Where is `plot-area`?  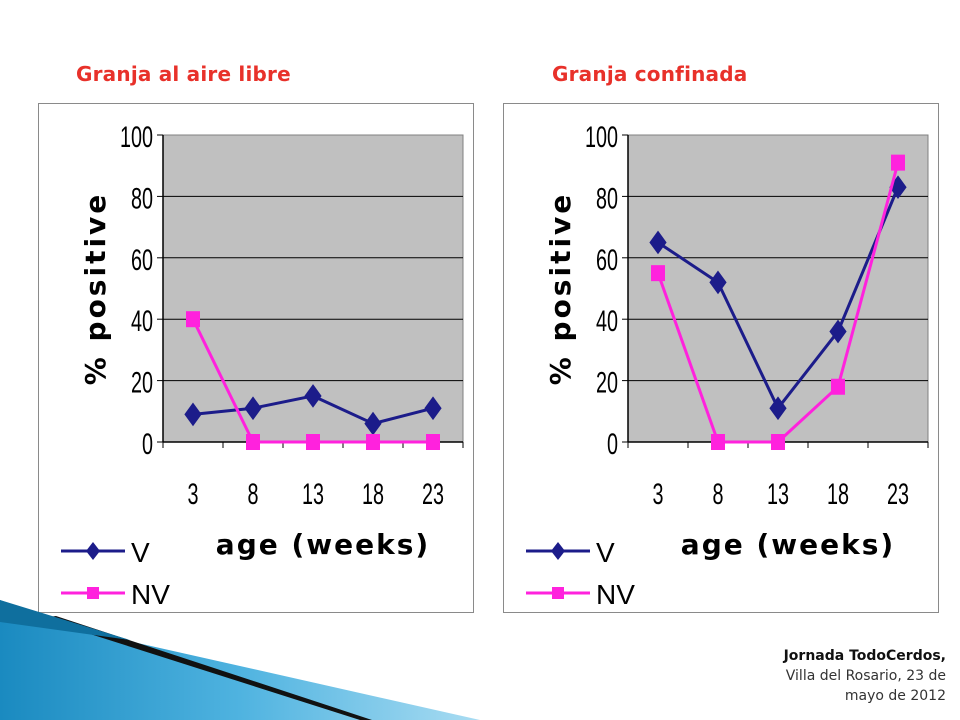
plot-area is located at coordinates (778, 288).